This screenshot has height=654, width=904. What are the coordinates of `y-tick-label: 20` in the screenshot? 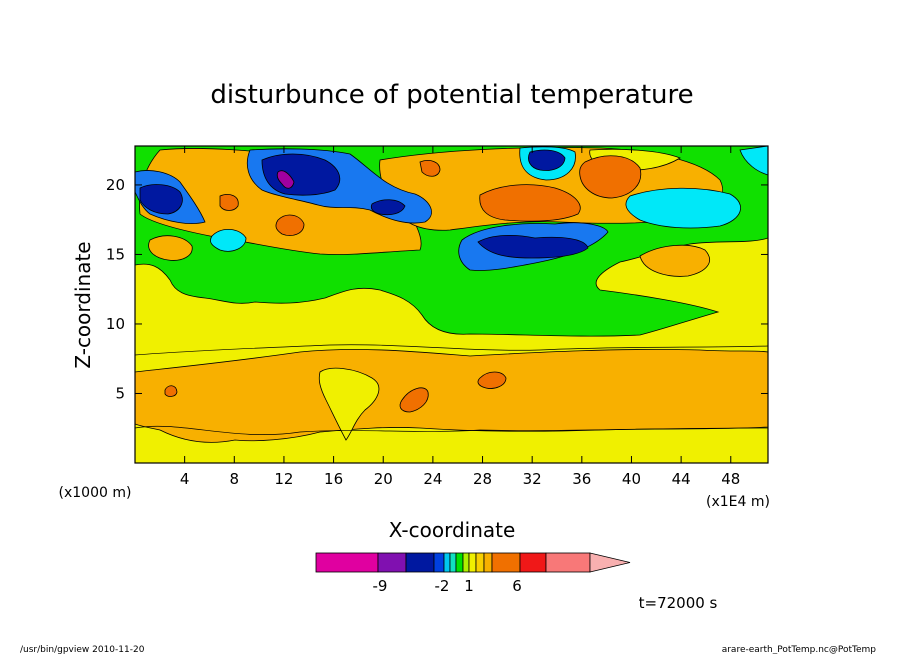 It's located at (115, 185).